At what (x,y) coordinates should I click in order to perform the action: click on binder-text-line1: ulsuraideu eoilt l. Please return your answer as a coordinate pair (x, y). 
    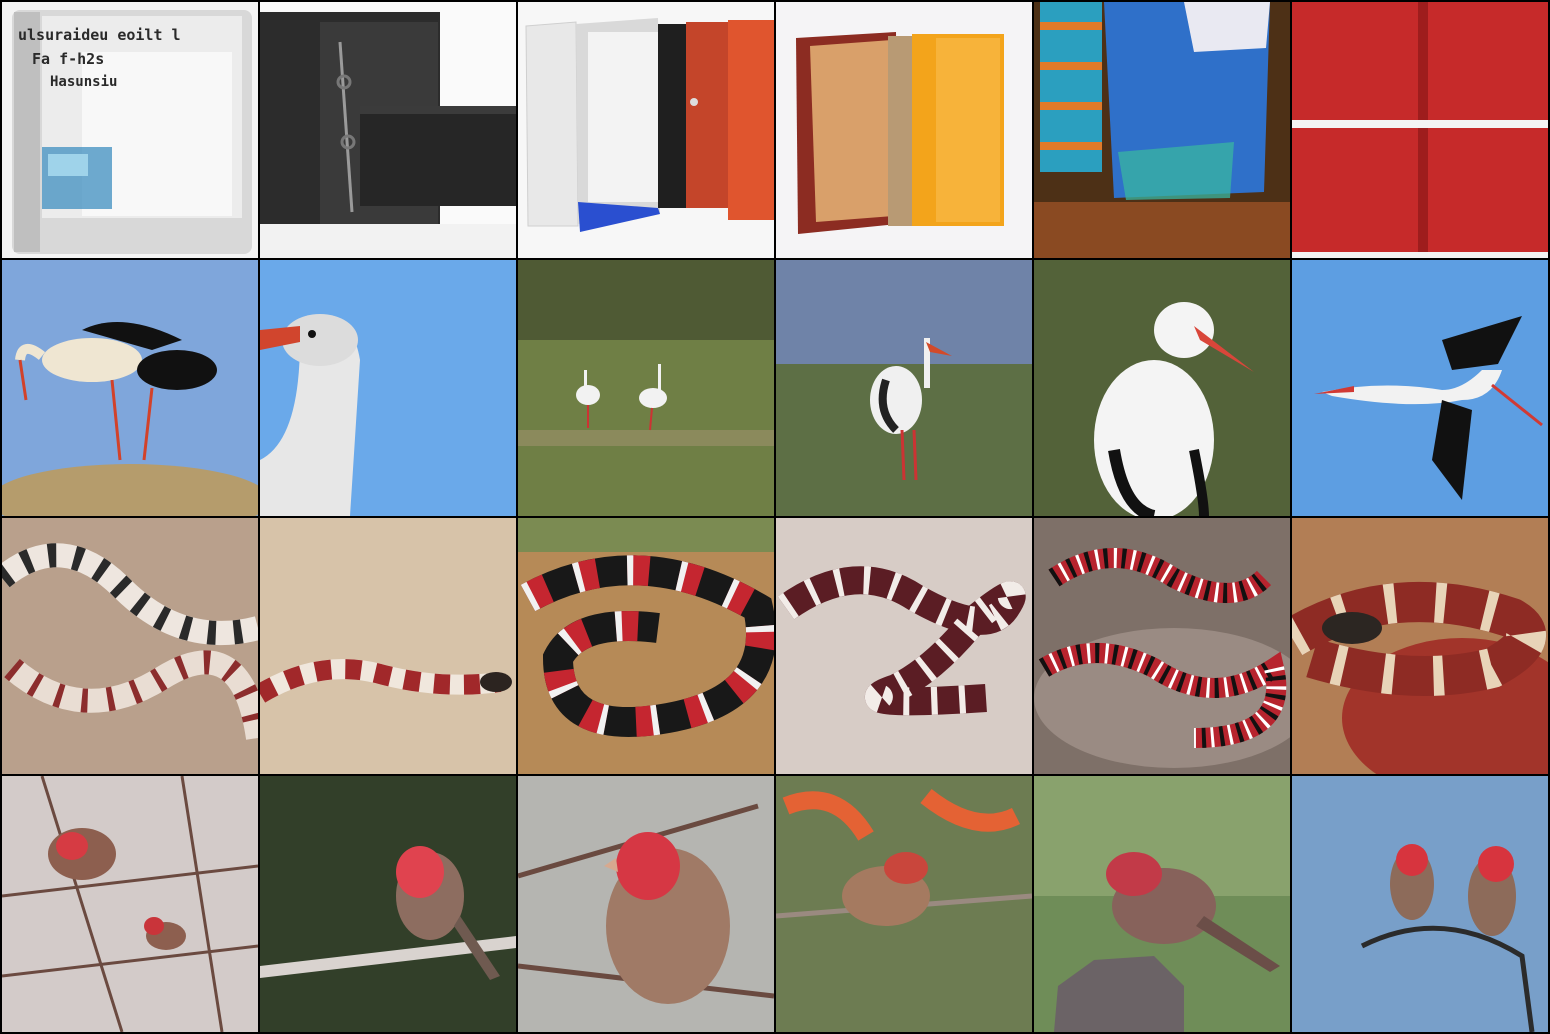
    Looking at the image, I should click on (99, 35).